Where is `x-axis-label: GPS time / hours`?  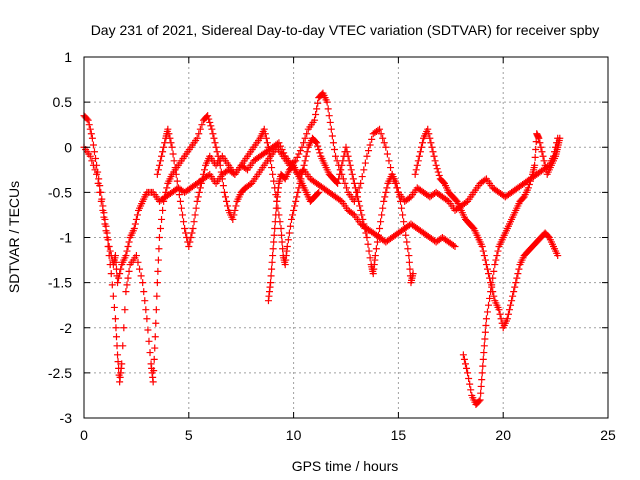 x-axis-label: GPS time / hours is located at coordinates (345, 466).